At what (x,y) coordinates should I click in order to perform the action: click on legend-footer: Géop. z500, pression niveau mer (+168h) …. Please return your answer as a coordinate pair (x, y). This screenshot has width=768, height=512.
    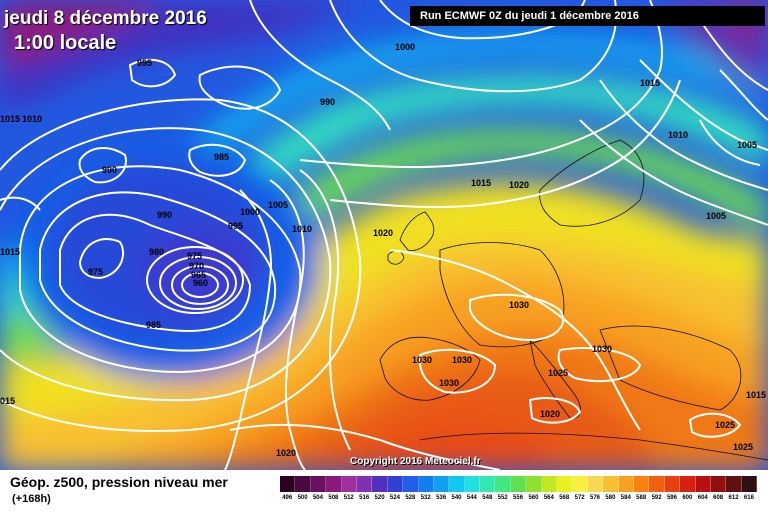
    Looking at the image, I should click on (384, 491).